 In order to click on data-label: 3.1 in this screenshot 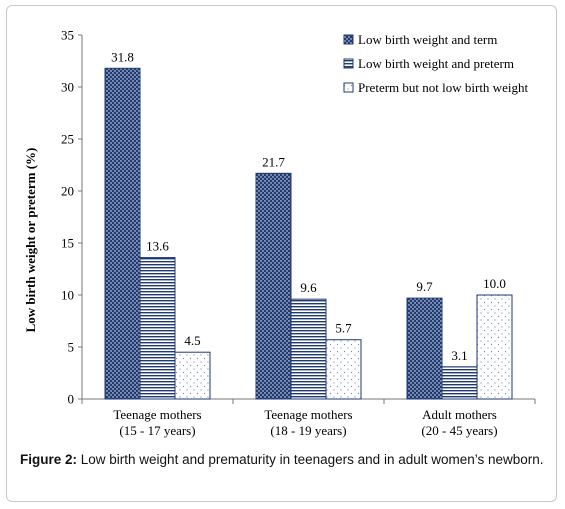, I will do `click(459, 355)`.